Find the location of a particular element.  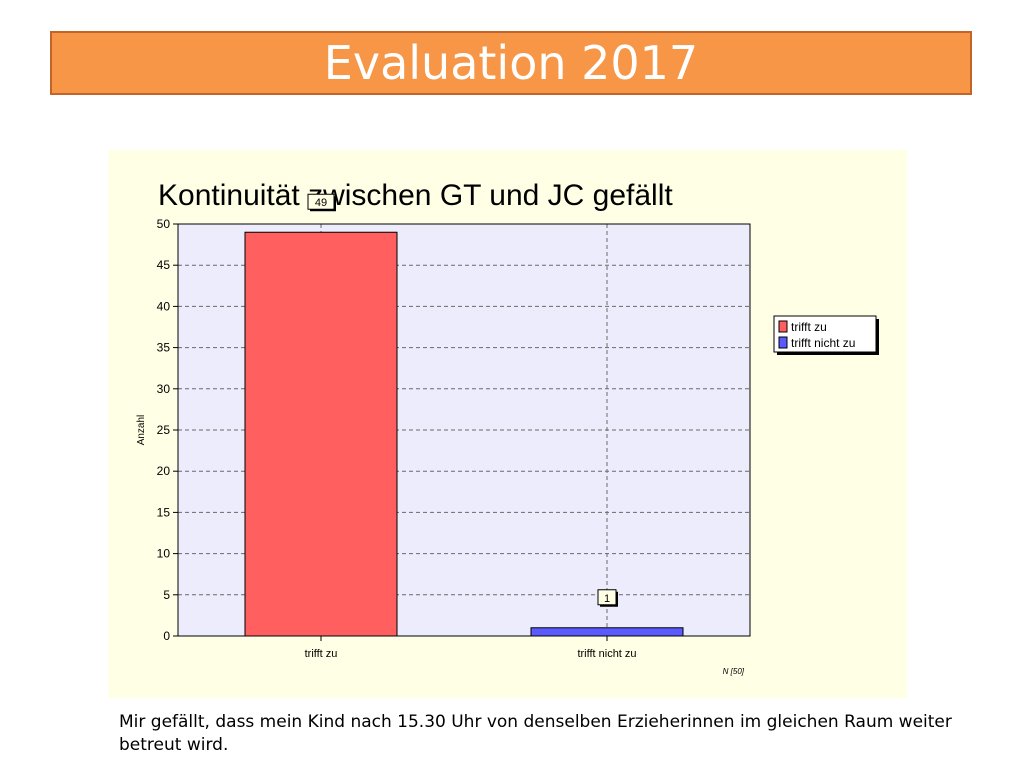

y-tick-label: 5 is located at coordinates (166, 595).